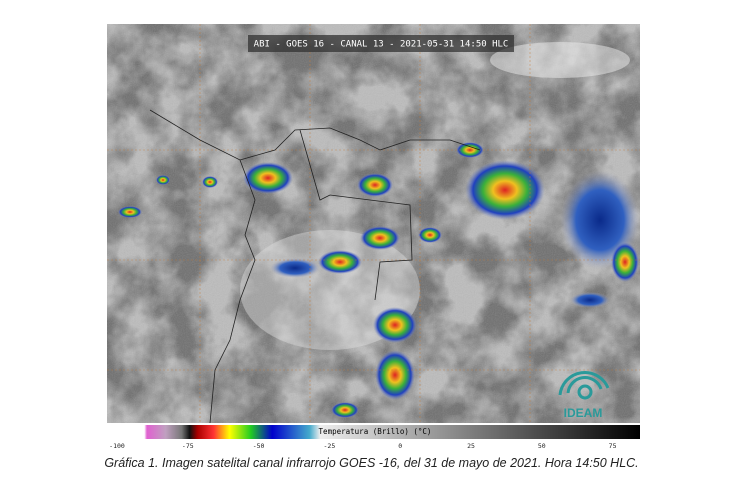 The image size is (743, 478). What do you see at coordinates (584, 385) in the screenshot?
I see `logo` at bounding box center [584, 385].